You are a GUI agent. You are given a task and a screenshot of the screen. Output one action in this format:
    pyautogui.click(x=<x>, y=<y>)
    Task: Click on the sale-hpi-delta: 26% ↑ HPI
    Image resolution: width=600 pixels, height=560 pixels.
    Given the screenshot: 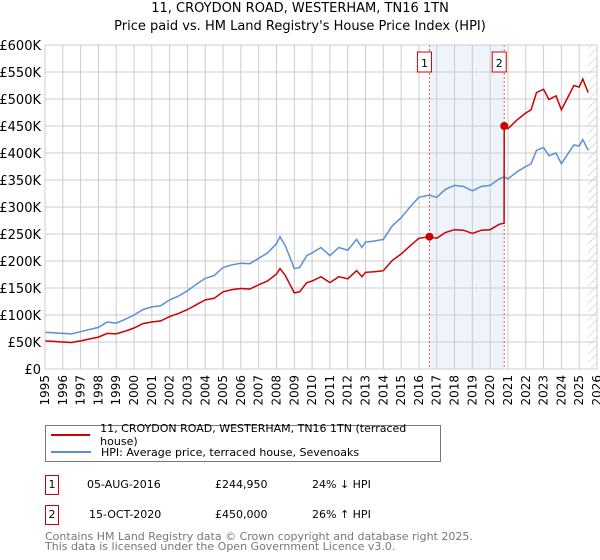 What is the action you would take?
    pyautogui.click(x=341, y=514)
    